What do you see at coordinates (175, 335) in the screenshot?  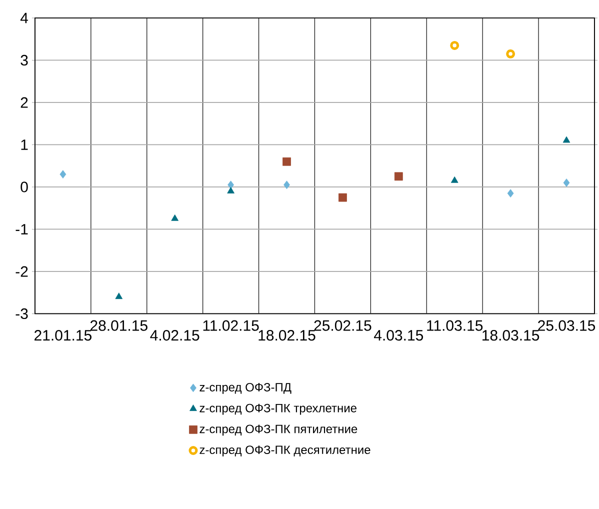 I see `x-tick-label: 4.02.15` at bounding box center [175, 335].